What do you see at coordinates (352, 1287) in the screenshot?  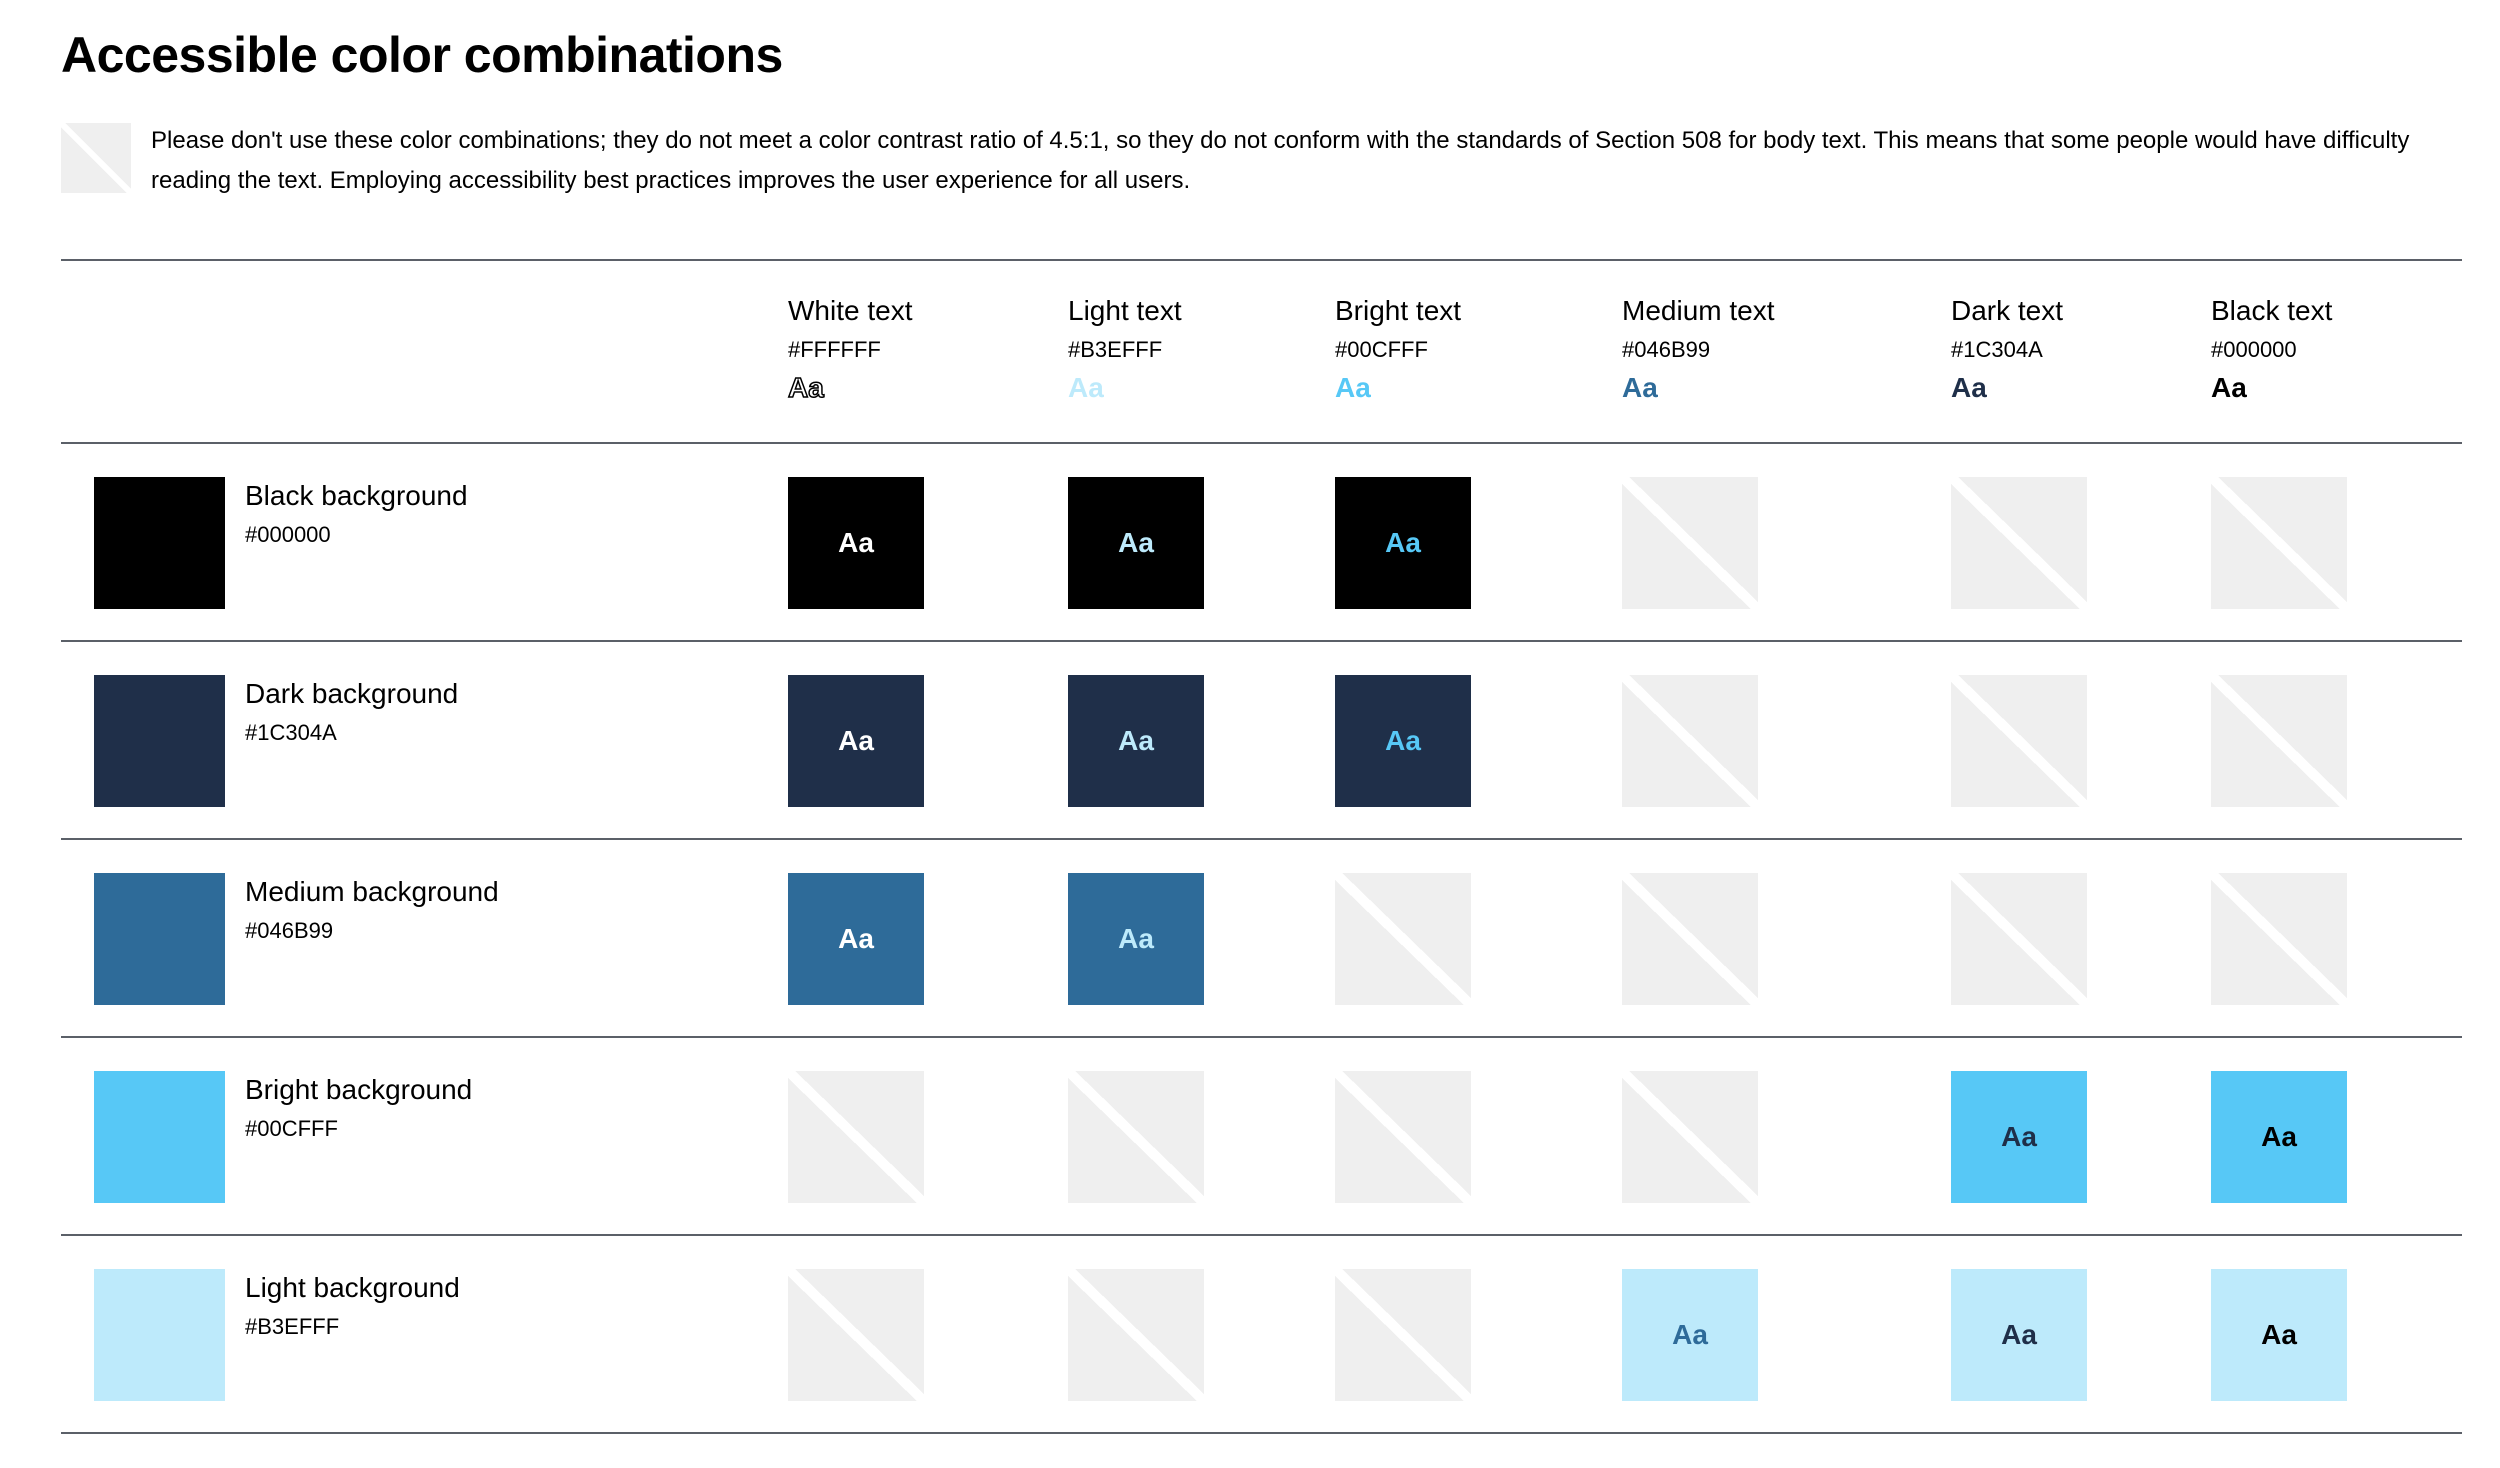 I see `row-label: Light background` at bounding box center [352, 1287].